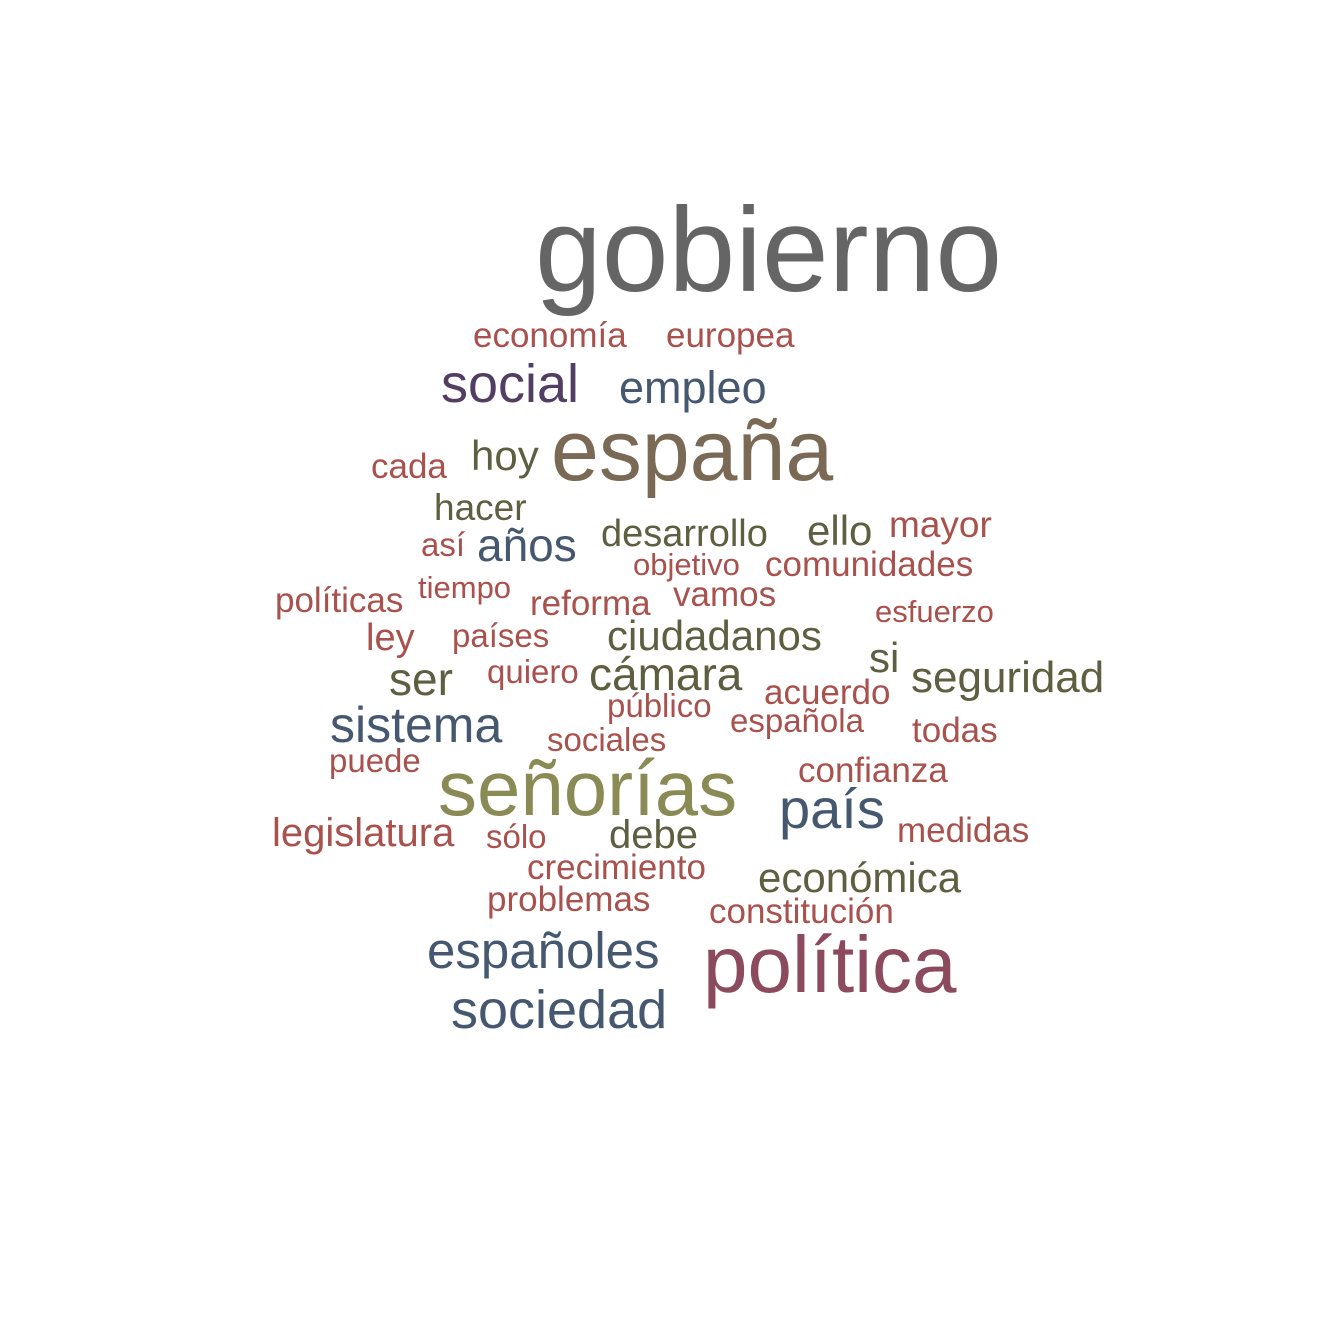 Image resolution: width=1344 pixels, height=1344 pixels. What do you see at coordinates (692, 451) in the screenshot?
I see `word-espana: españa` at bounding box center [692, 451].